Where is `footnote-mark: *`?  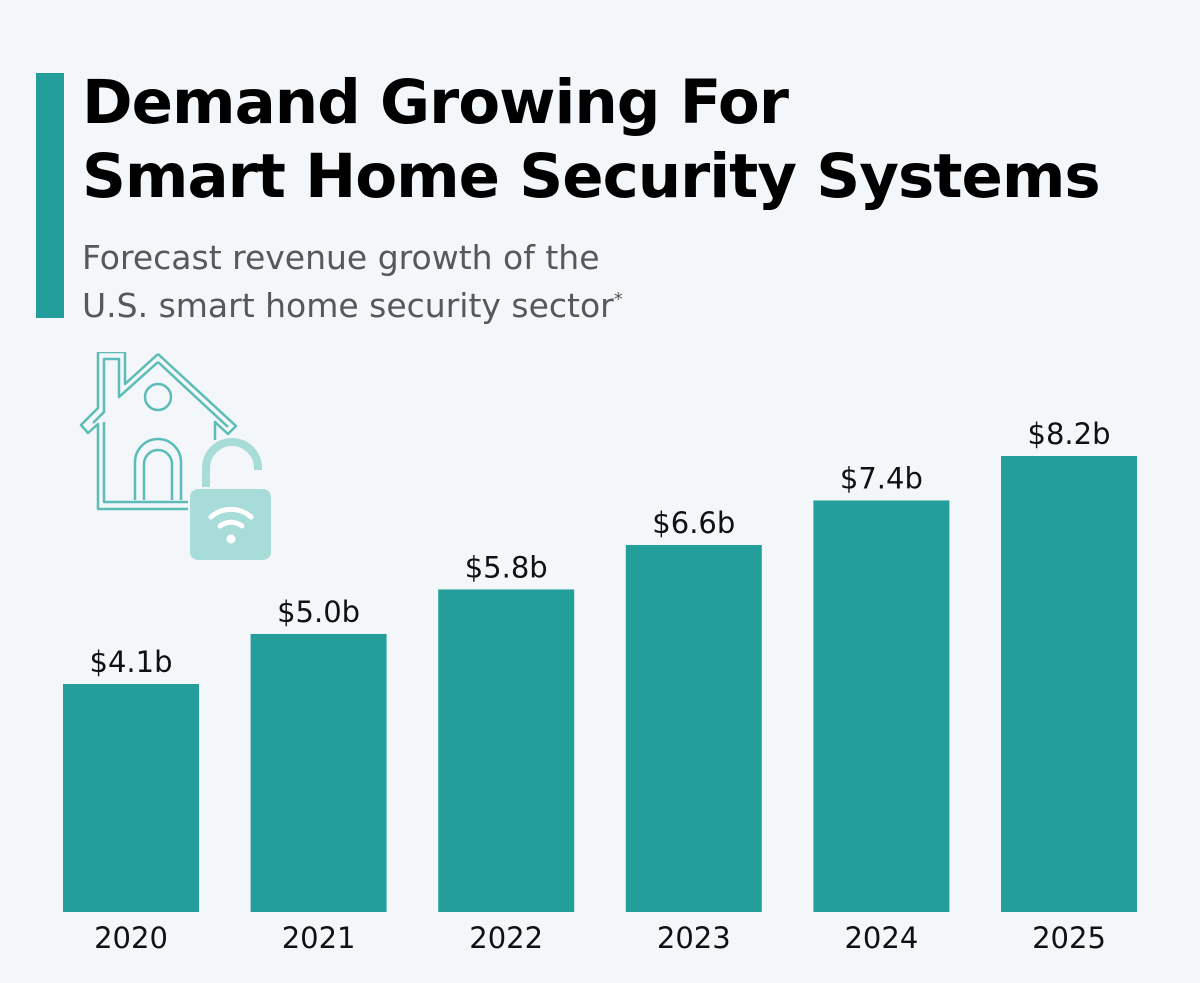
footnote-mark: * is located at coordinates (618, 299).